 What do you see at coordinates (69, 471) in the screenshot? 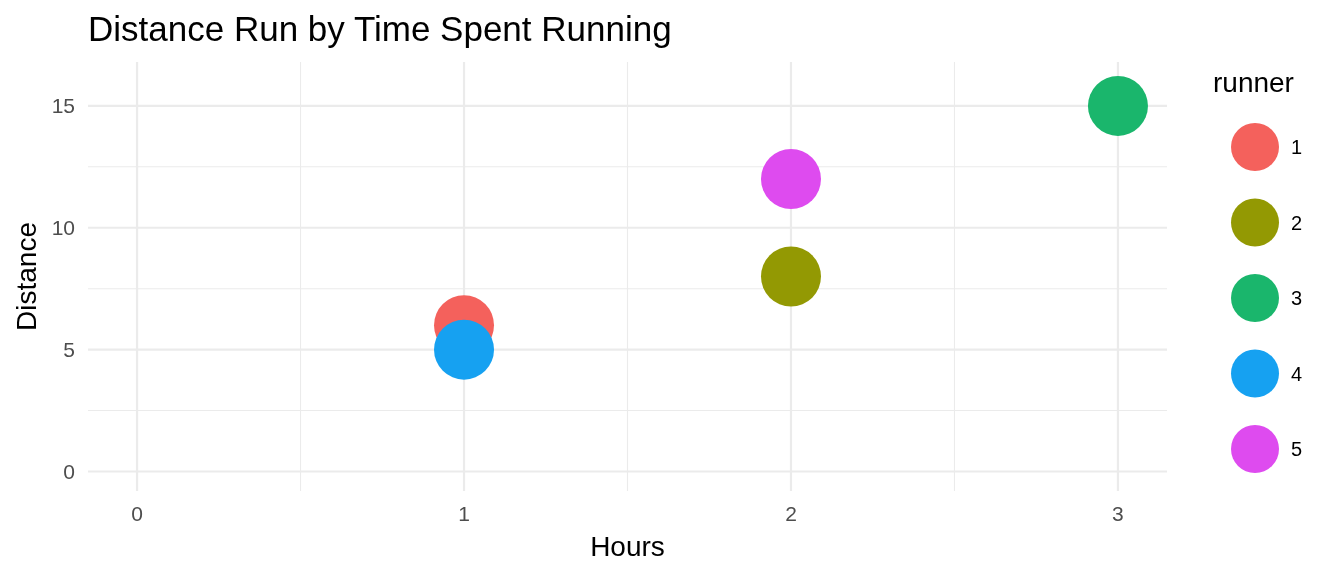
I see `y-tick-label: 0` at bounding box center [69, 471].